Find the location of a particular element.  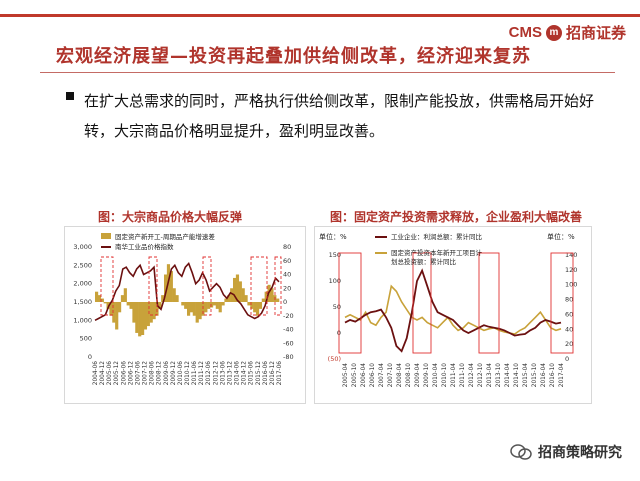

right-x-tick: 2008-10 is located at coordinates (409, 375).